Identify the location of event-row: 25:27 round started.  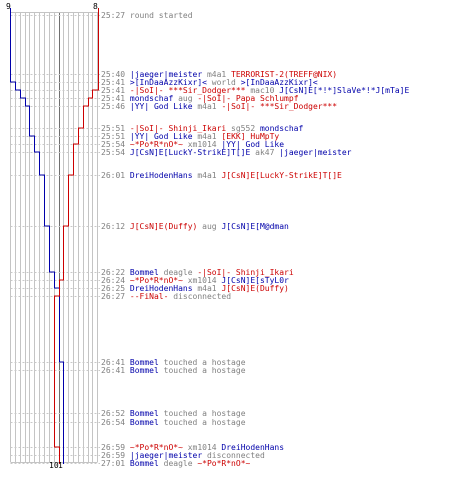
(147, 16).